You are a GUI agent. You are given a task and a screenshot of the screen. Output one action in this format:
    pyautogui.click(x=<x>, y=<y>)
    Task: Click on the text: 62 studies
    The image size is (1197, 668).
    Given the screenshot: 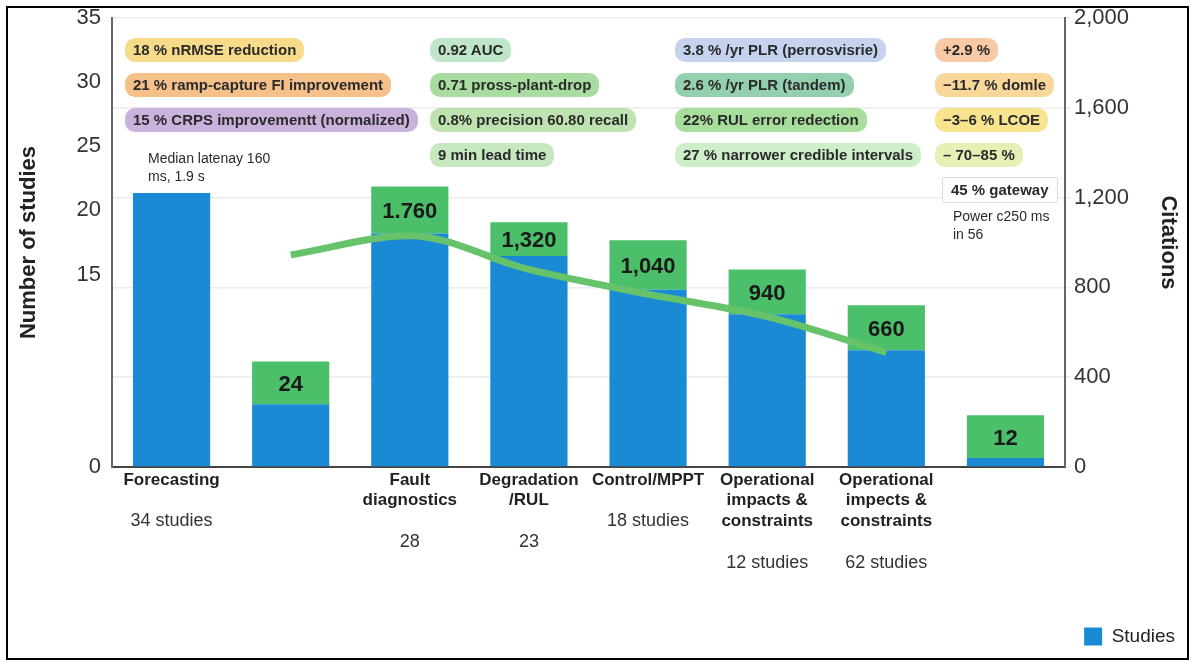 What is the action you would take?
    pyautogui.click(x=886, y=561)
    